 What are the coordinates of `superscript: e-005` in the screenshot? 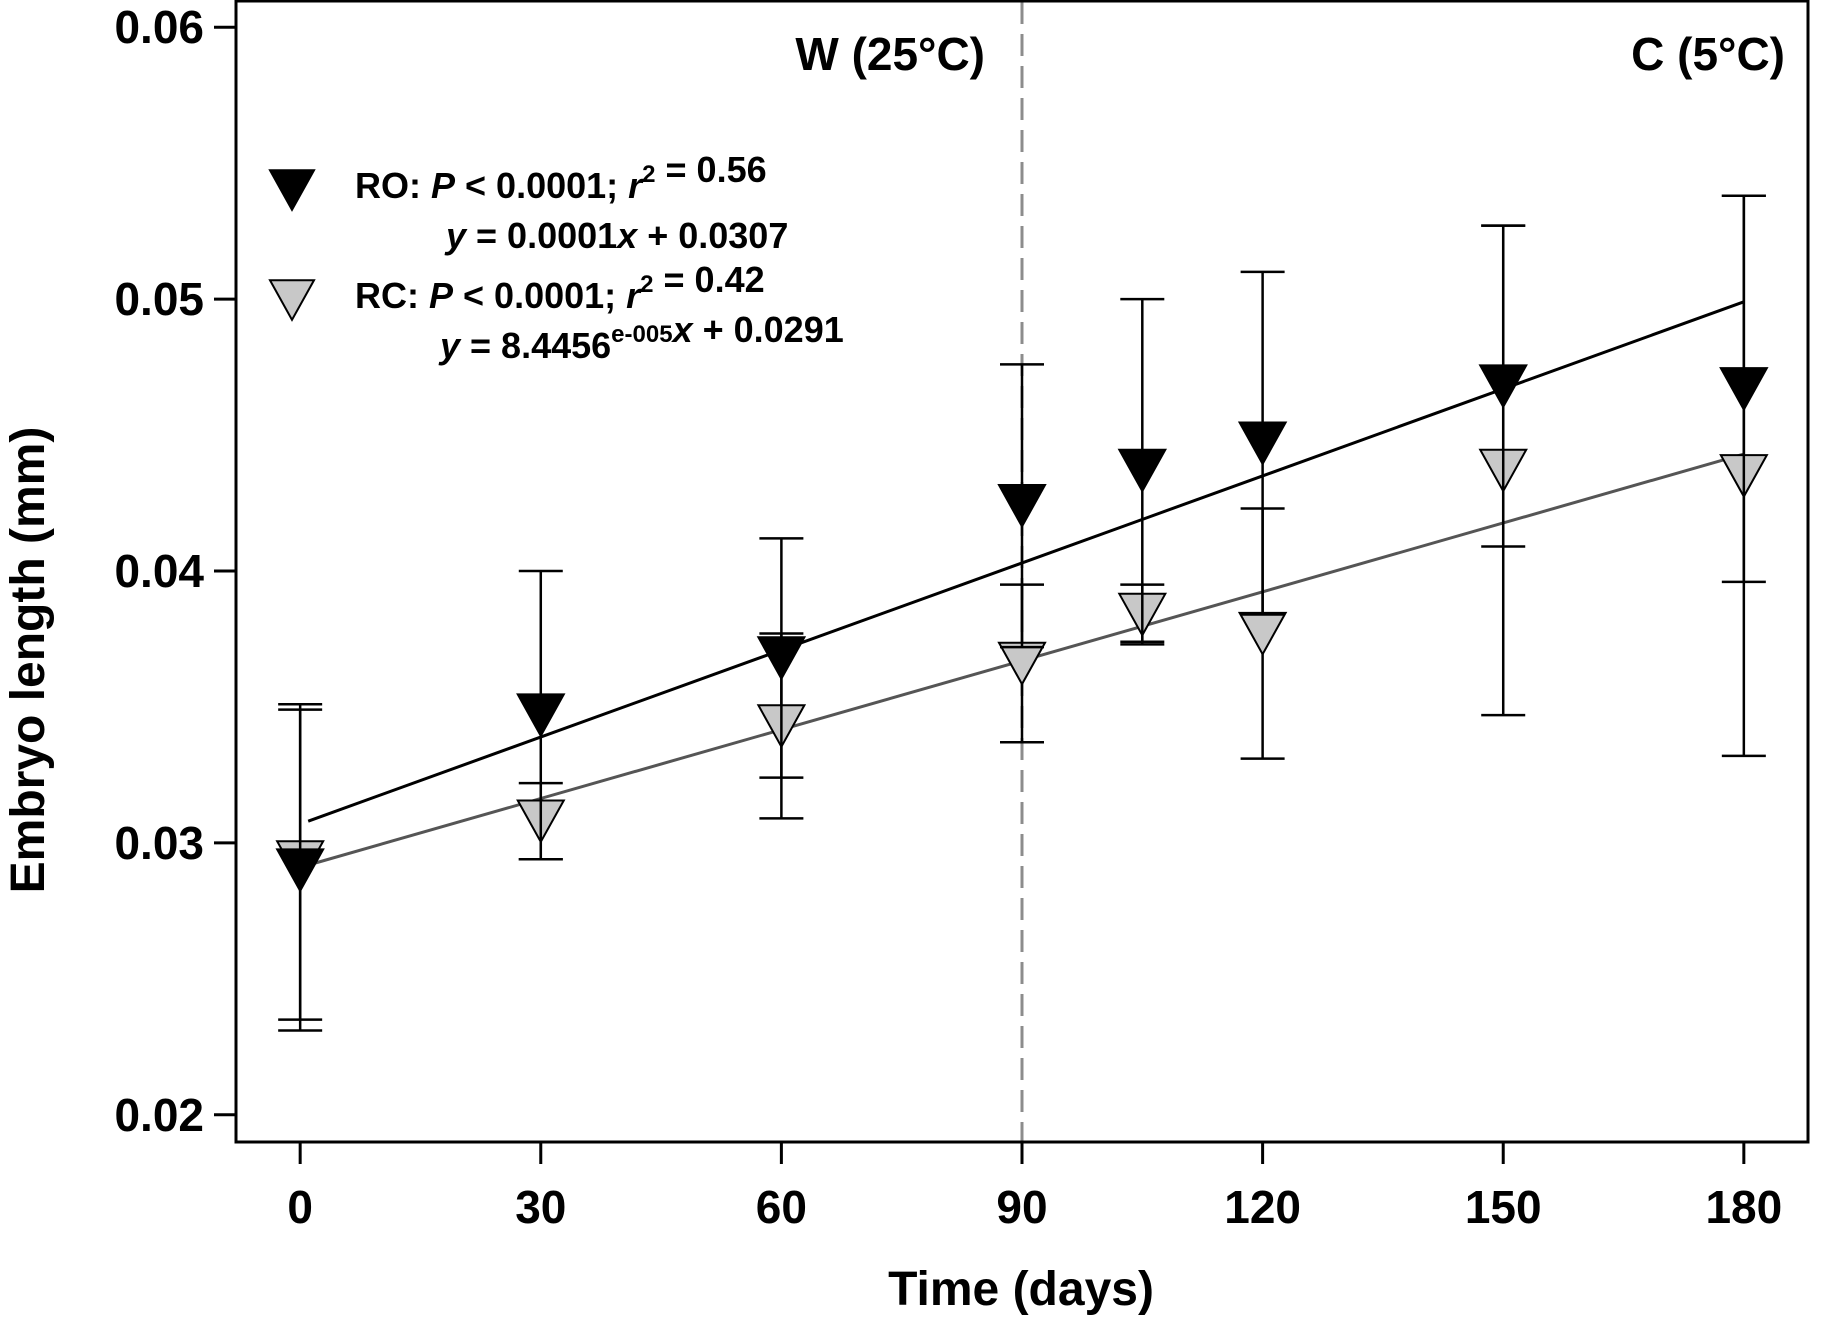 It's located at (641, 334).